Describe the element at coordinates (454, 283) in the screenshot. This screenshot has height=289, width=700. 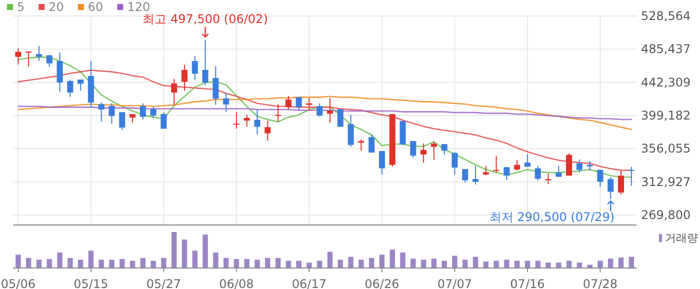
I see `x-tick-label: 07/07` at that location.